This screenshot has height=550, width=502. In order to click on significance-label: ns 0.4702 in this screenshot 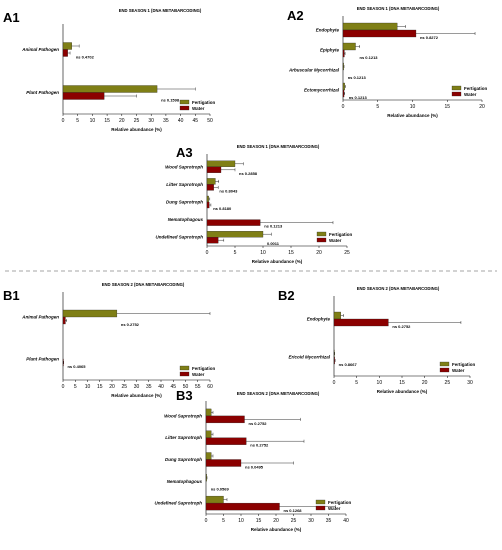, I will do `click(85, 57)`.